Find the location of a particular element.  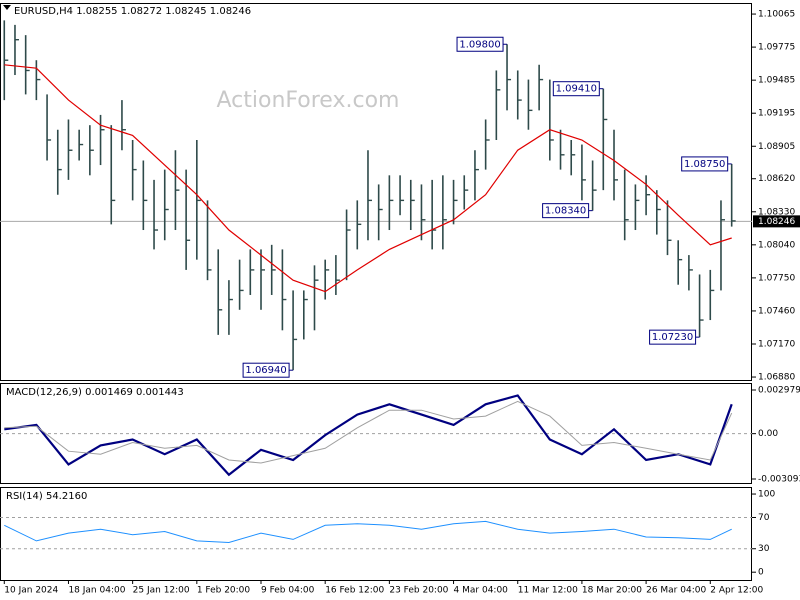

current-price-label: 1.08246 is located at coordinates (776, 222).